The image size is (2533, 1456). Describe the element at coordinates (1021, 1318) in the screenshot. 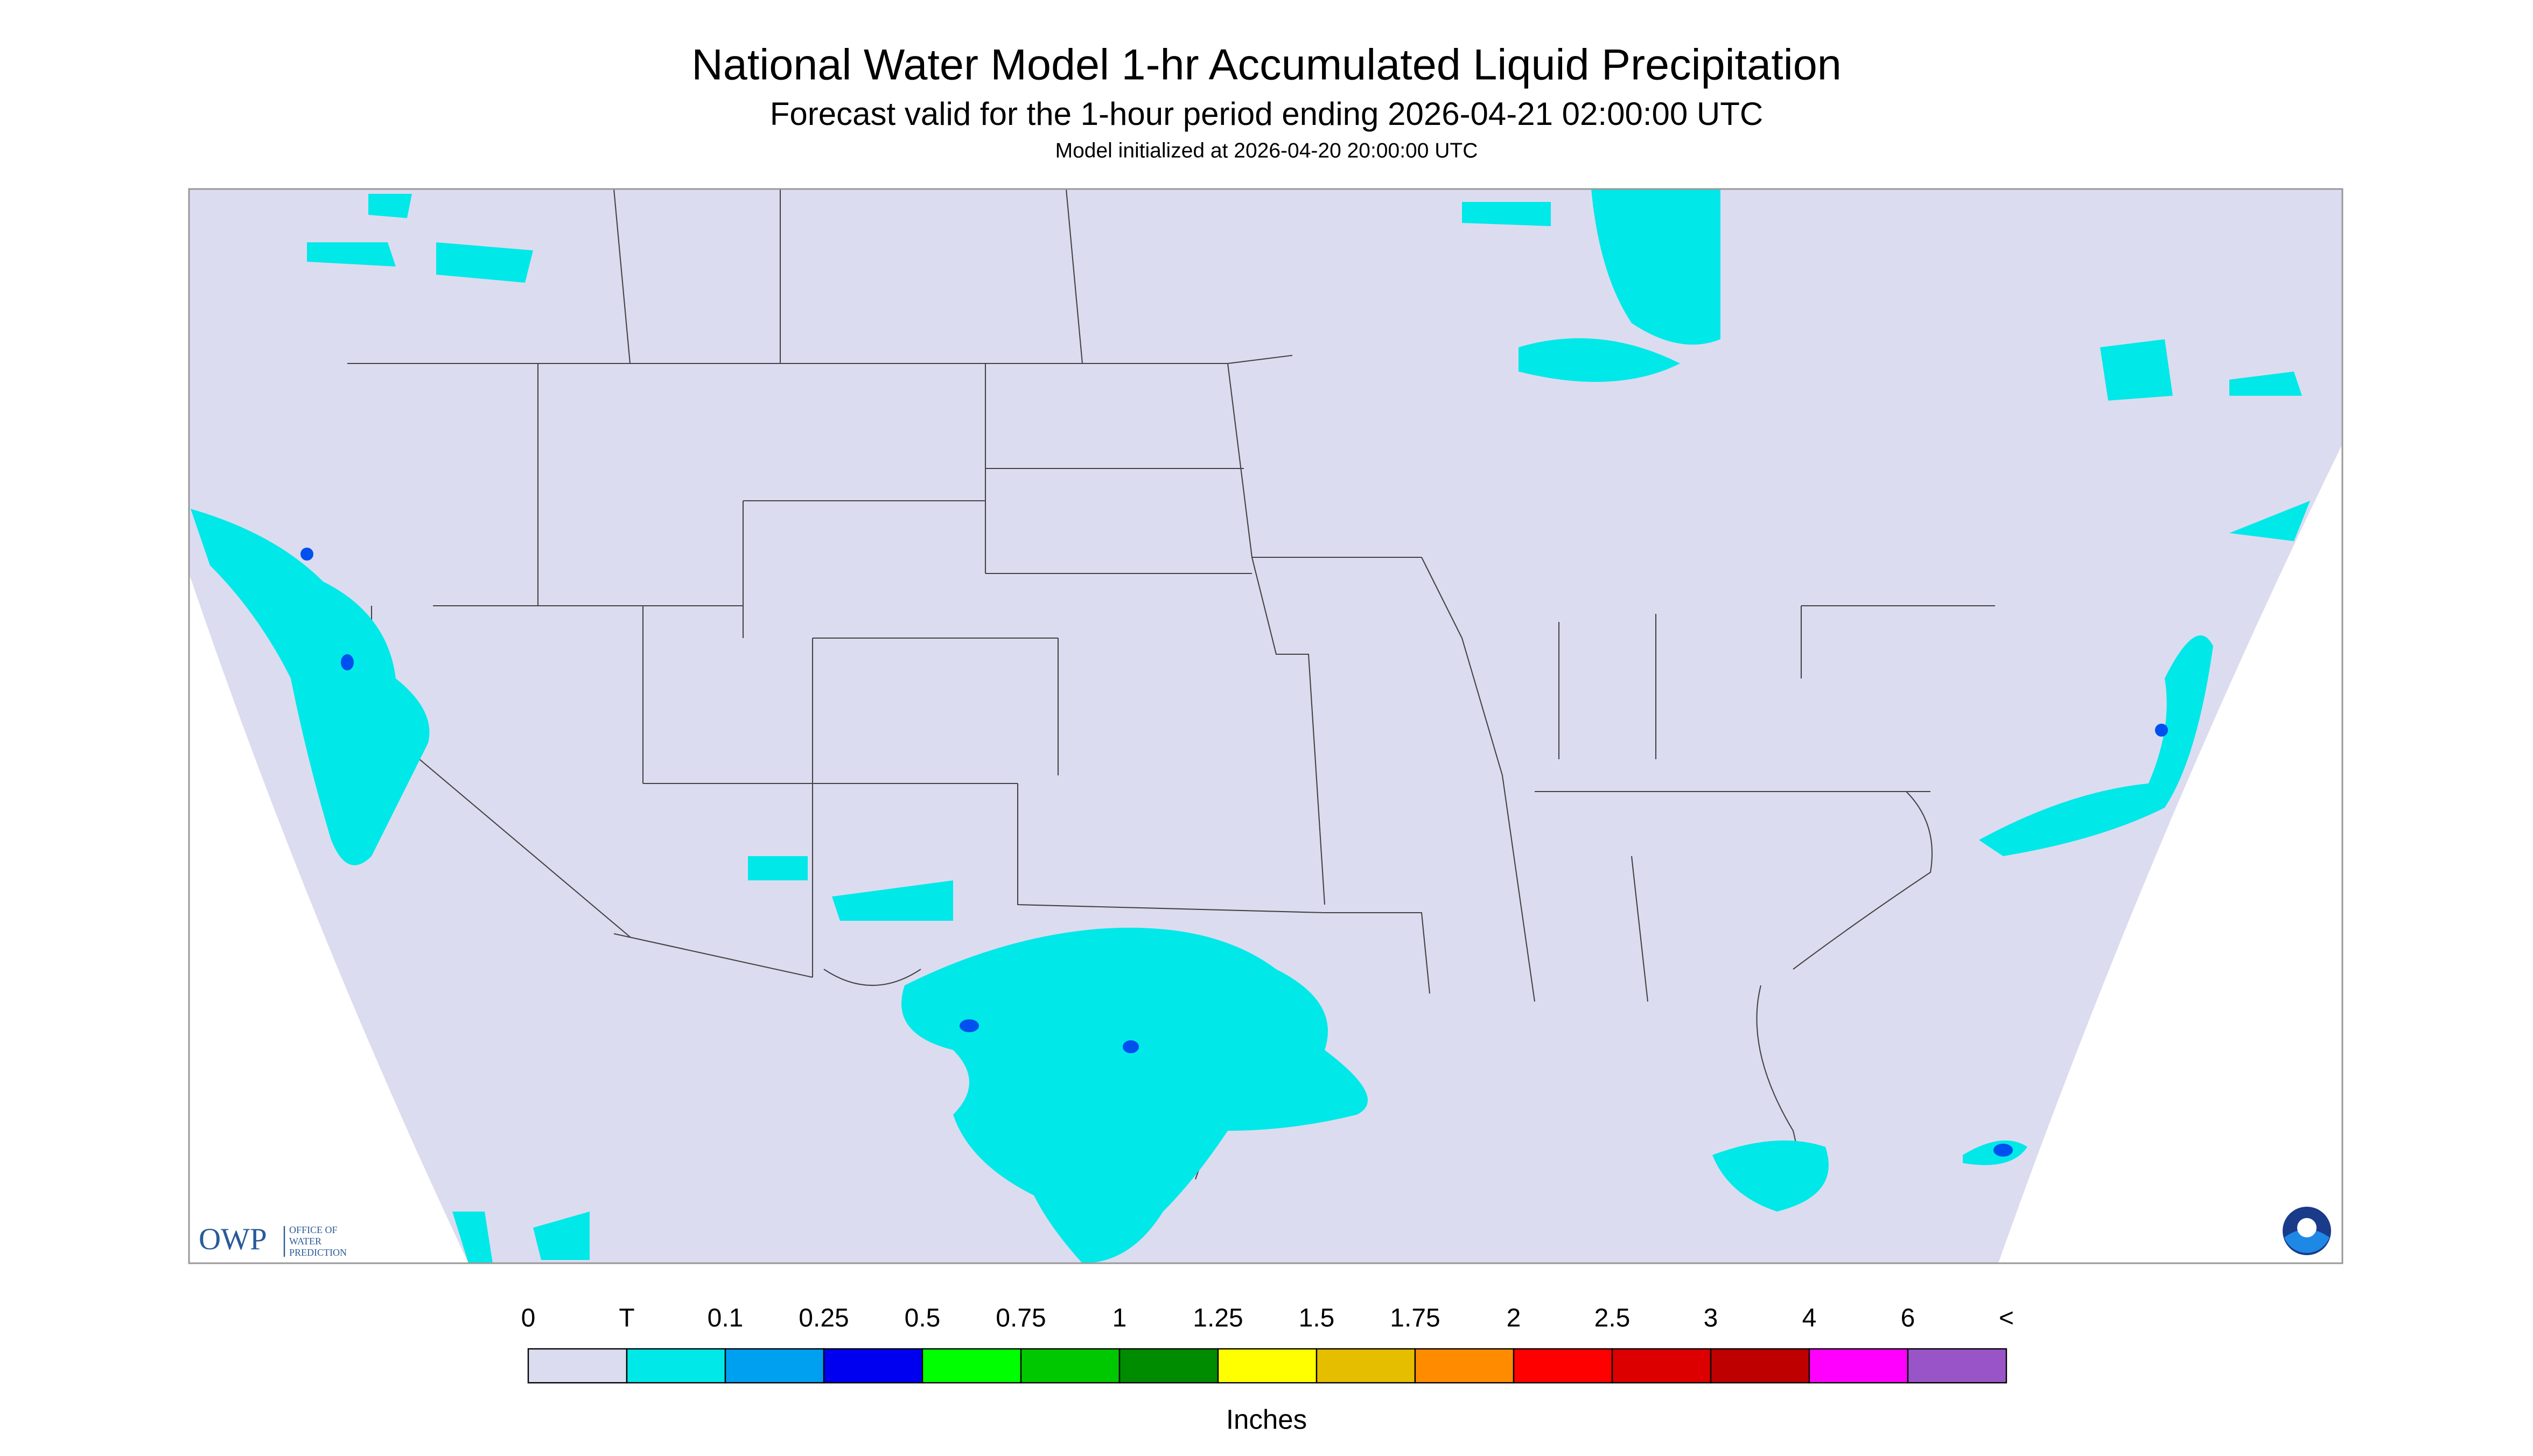

I see `legend-label: 0.75` at that location.